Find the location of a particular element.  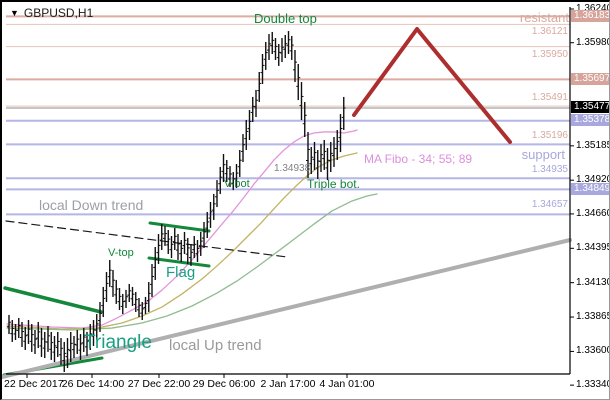

flag-upper-line is located at coordinates (179, 227).